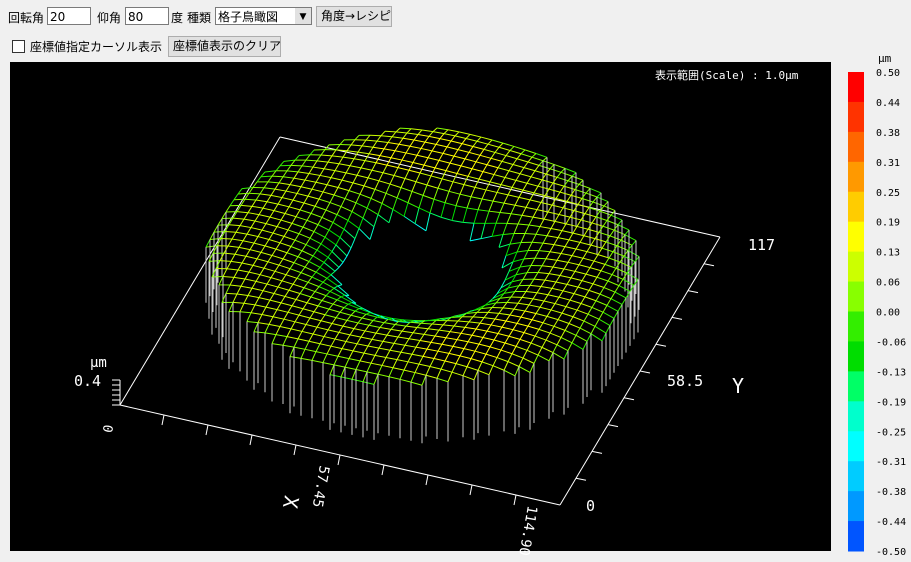 This screenshot has width=911, height=562. Describe the element at coordinates (354, 16) in the screenshot. I see `angle-button: 角度→レシピ` at that location.